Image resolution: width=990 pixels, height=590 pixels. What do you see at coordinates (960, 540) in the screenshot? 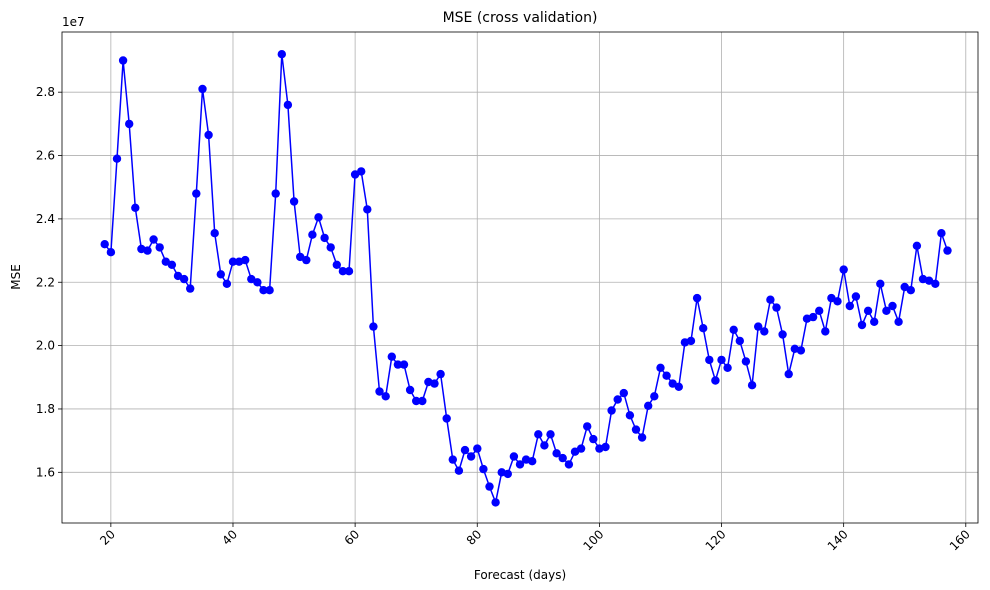
I see `x-tick-label: 160` at bounding box center [960, 540].